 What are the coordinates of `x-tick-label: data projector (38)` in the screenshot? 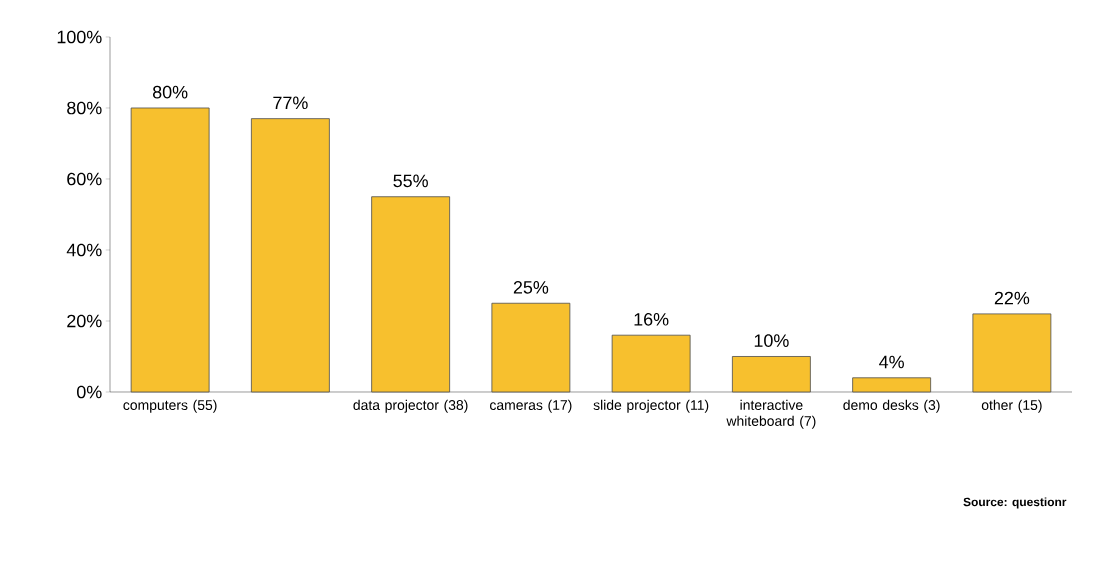 It's located at (410, 406).